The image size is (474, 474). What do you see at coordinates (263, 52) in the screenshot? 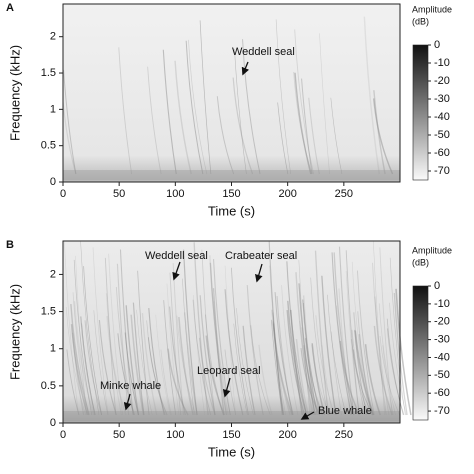
I see `annotation: Weddell seal` at bounding box center [263, 52].